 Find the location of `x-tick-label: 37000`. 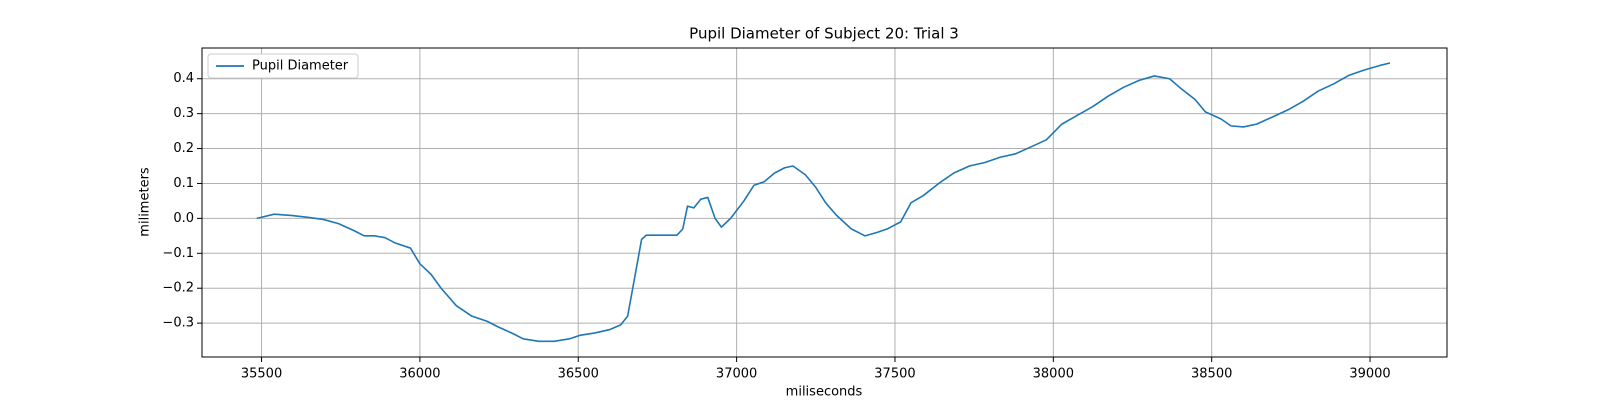

x-tick-label: 37000 is located at coordinates (736, 374).